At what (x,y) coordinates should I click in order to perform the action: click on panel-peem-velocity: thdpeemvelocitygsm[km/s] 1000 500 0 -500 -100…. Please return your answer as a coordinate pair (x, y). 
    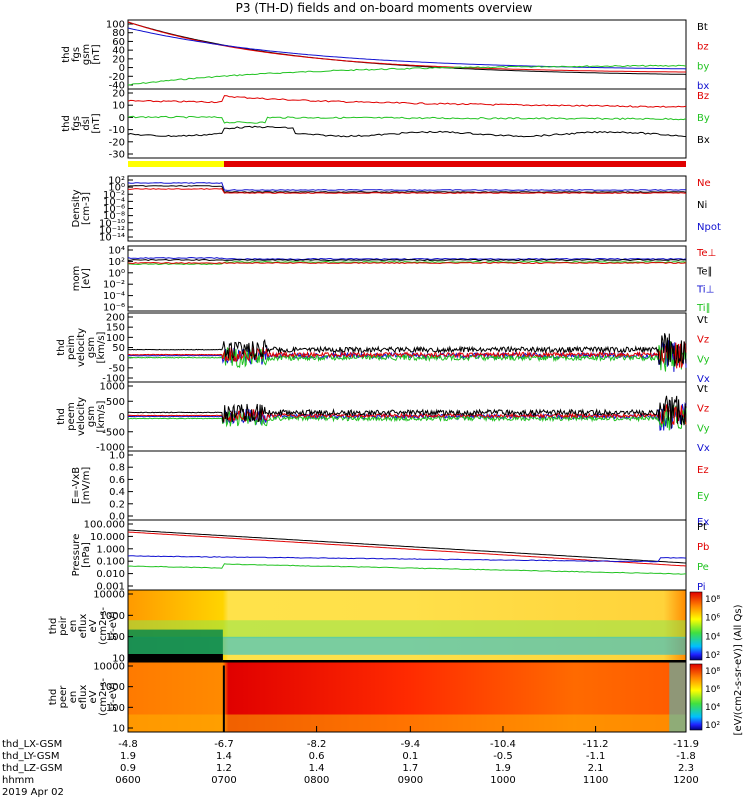
    Looking at the image, I should click on (383, 417).